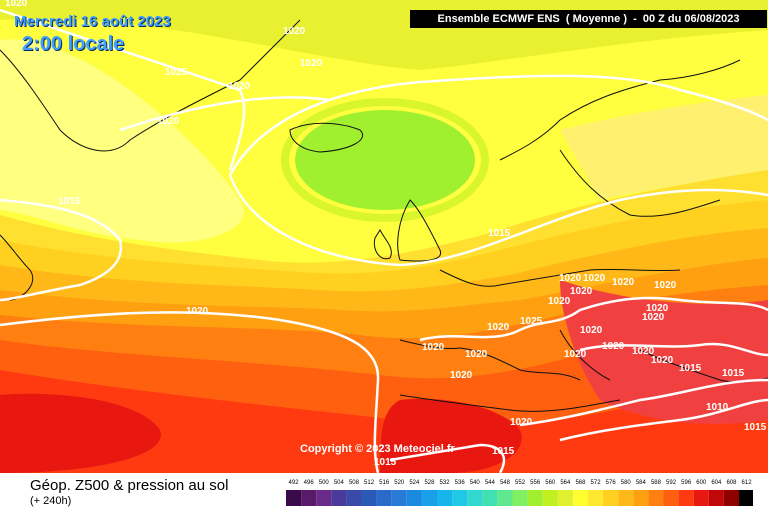  What do you see at coordinates (51, 501) in the screenshot?
I see `map-subtitle: (+ 240h)` at bounding box center [51, 501].